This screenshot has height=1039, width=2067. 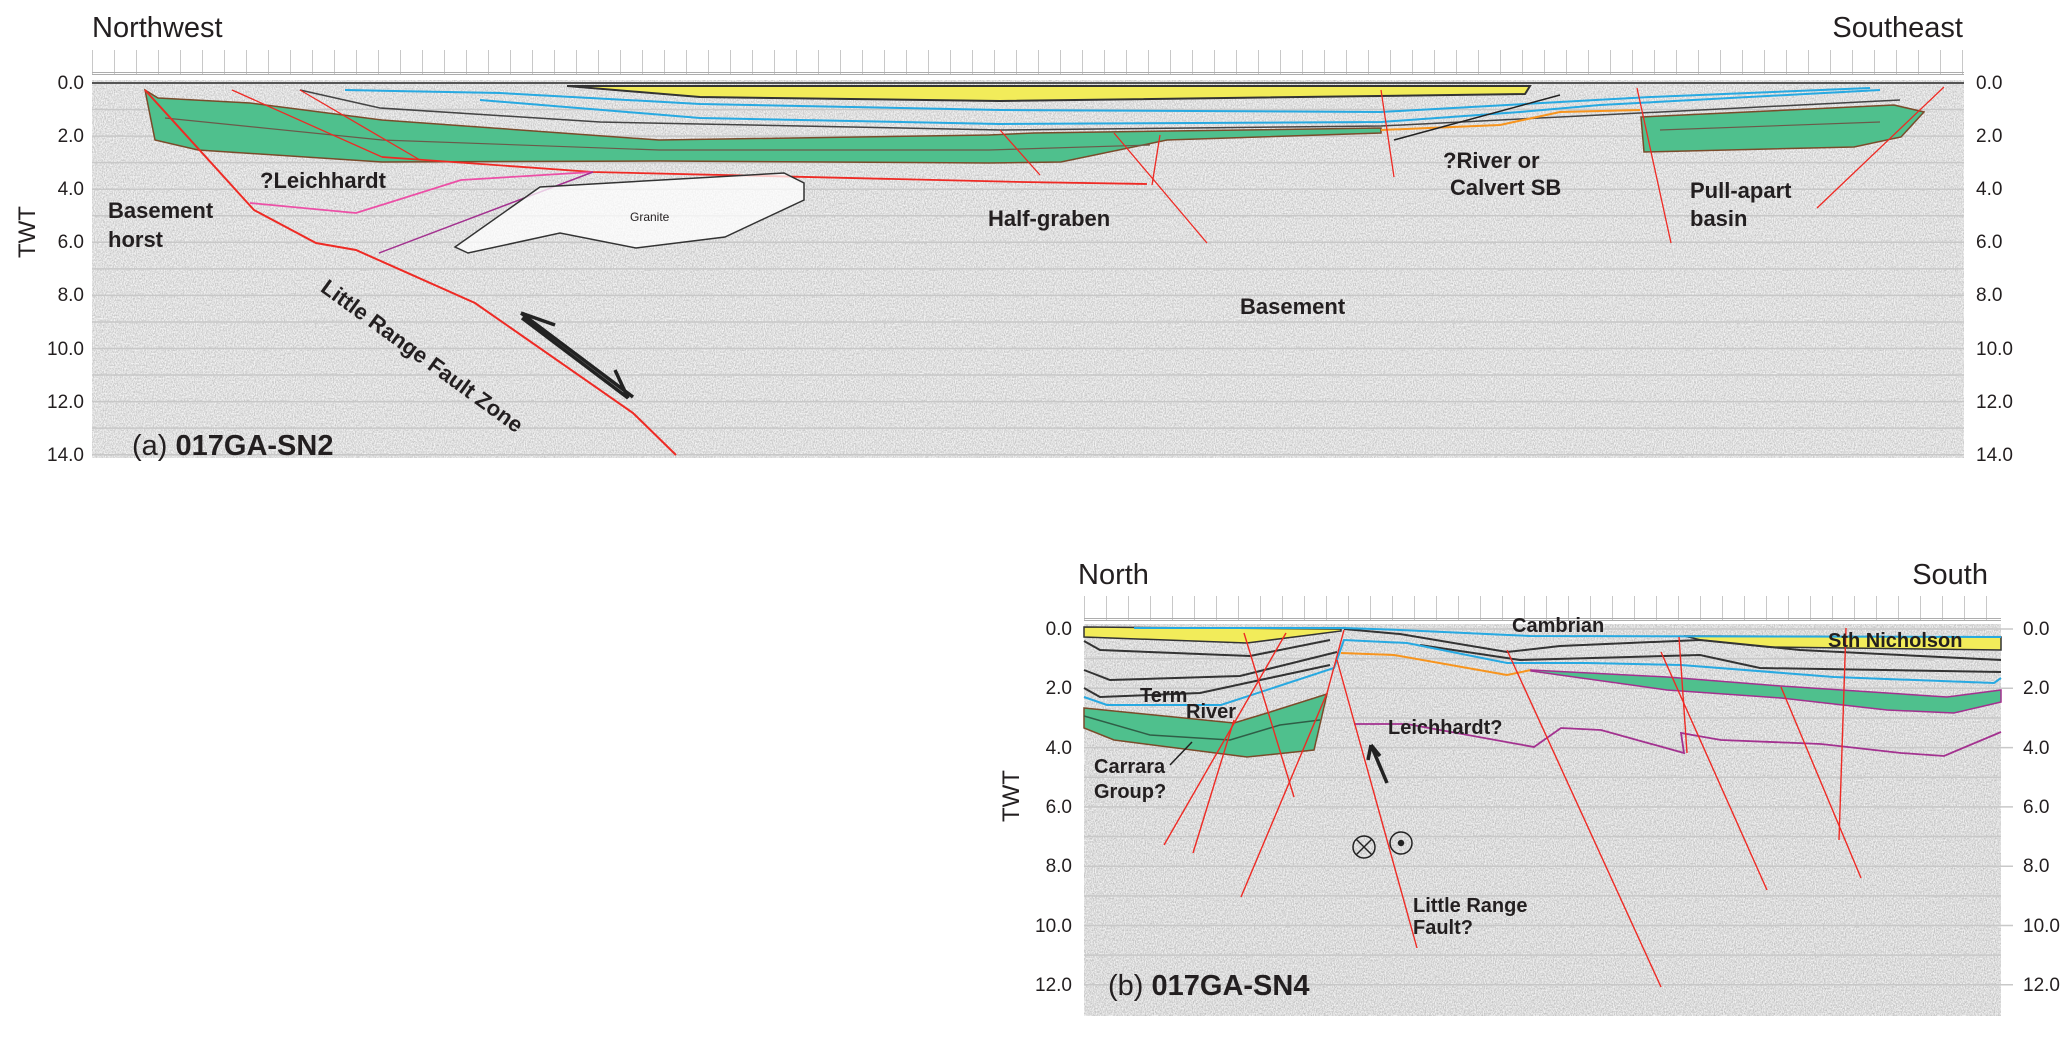 I want to click on shear-arrow, so click(x=577, y=355).